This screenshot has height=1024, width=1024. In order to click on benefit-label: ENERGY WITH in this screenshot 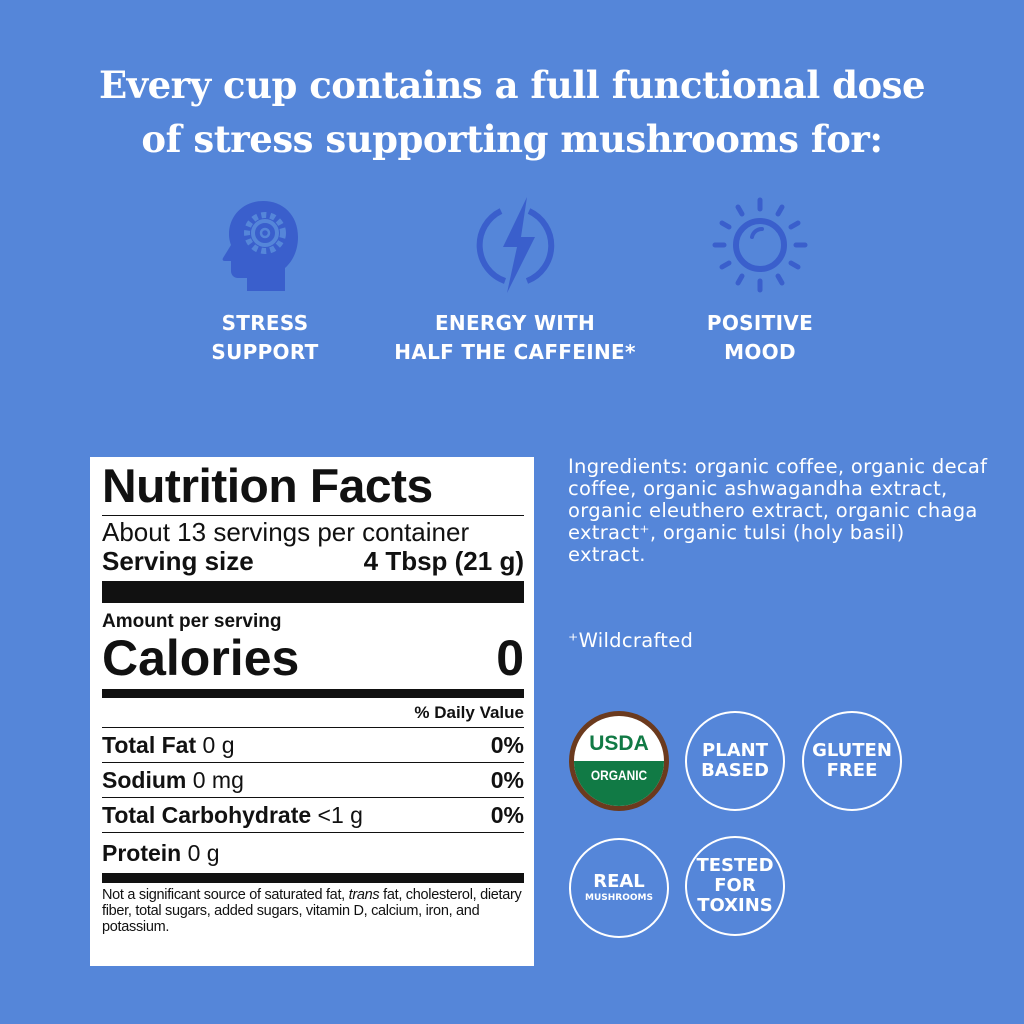, I will do `click(515, 323)`.